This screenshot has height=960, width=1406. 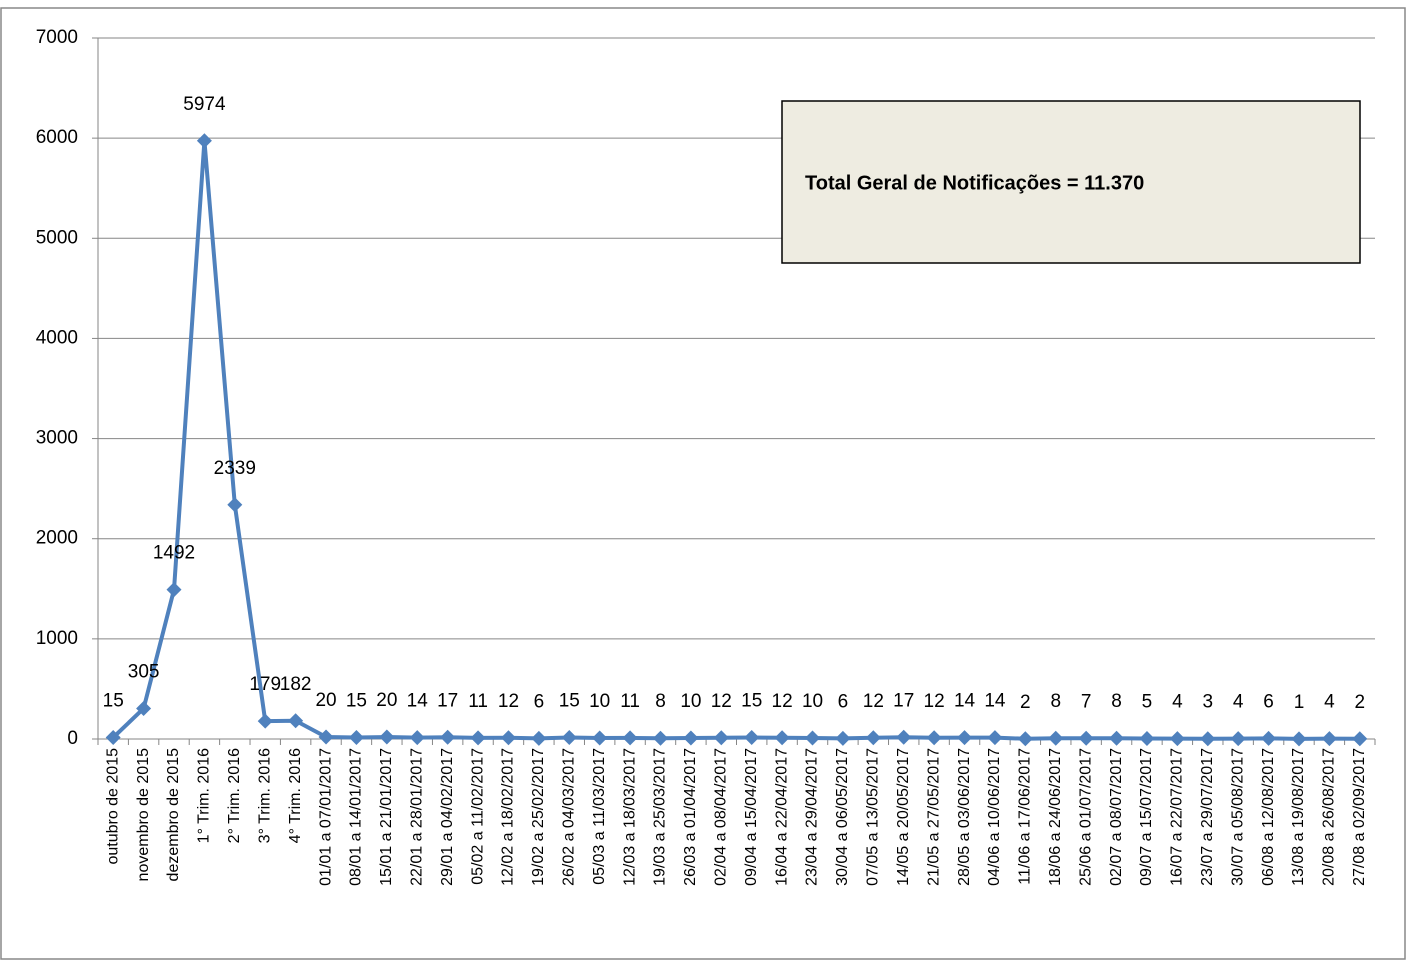 What do you see at coordinates (974, 183) in the screenshot?
I see `annotation: Total Geral de Notificações = 11.370` at bounding box center [974, 183].